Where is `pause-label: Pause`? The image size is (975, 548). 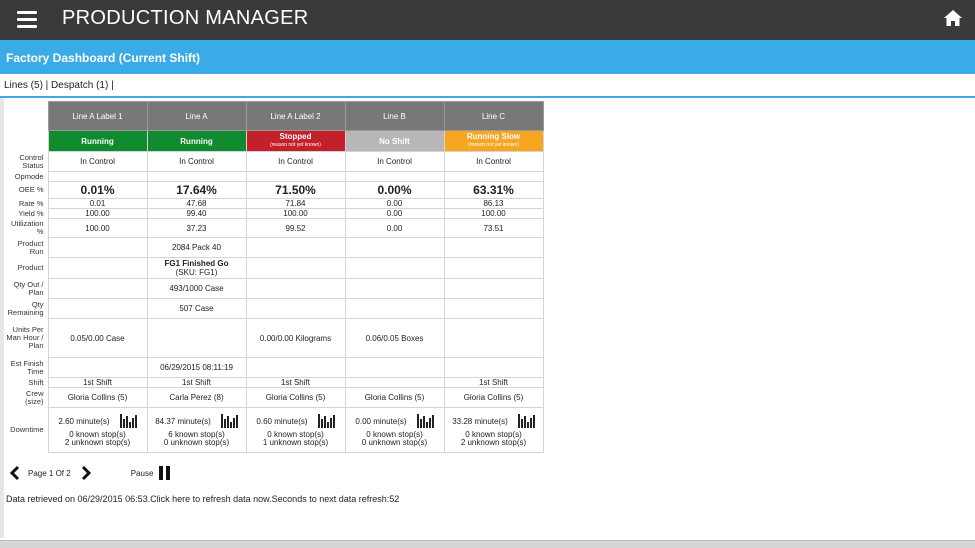
pause-label: Pause is located at coordinates (142, 473).